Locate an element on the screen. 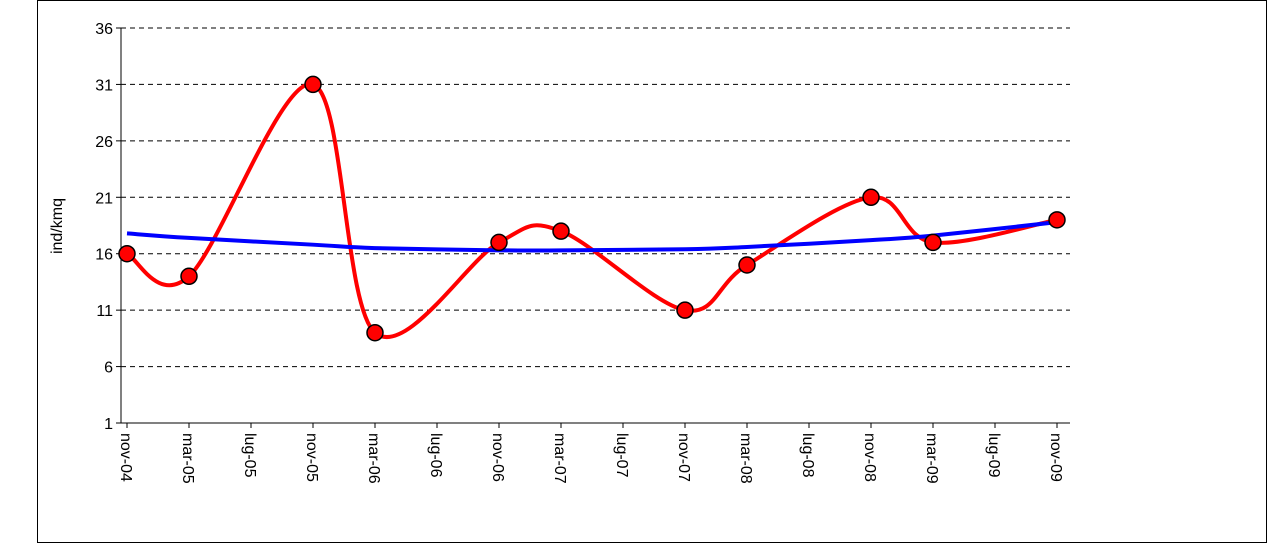 The width and height of the screenshot is (1268, 549). x-tick-label: lug-07 is located at coordinates (621, 455).